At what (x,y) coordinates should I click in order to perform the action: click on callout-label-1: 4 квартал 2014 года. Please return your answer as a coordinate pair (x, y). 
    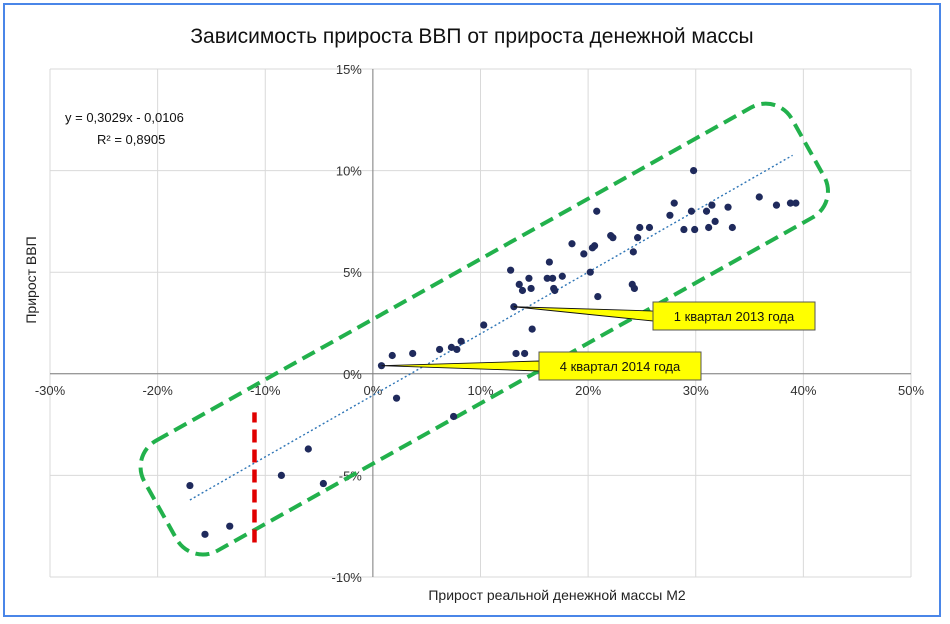
    Looking at the image, I should click on (620, 366).